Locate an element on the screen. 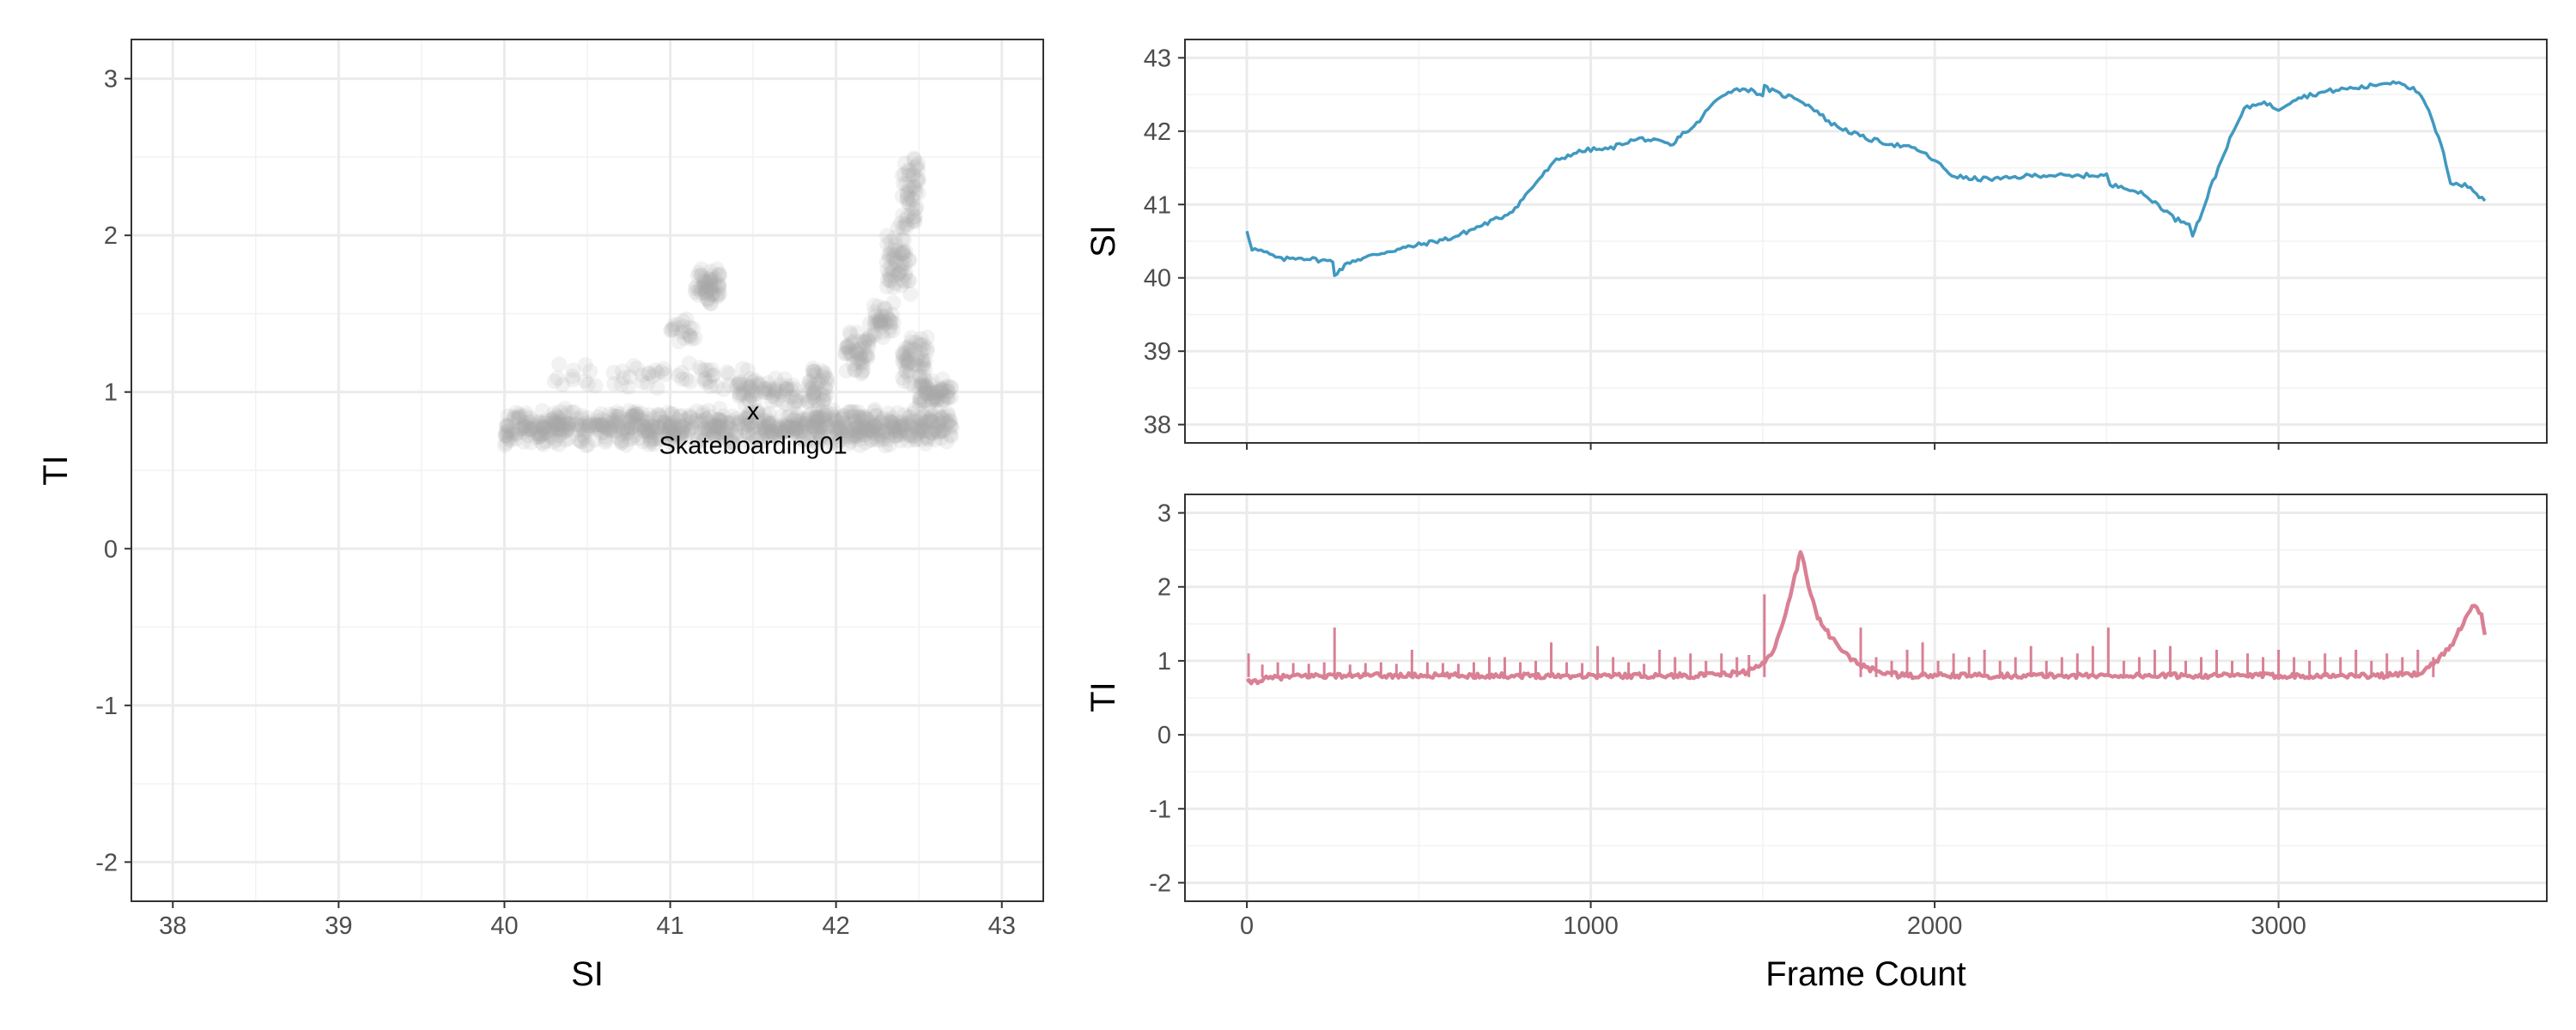 The height and width of the screenshot is (1030, 2576). scatter-mean-marker: x is located at coordinates (753, 412).